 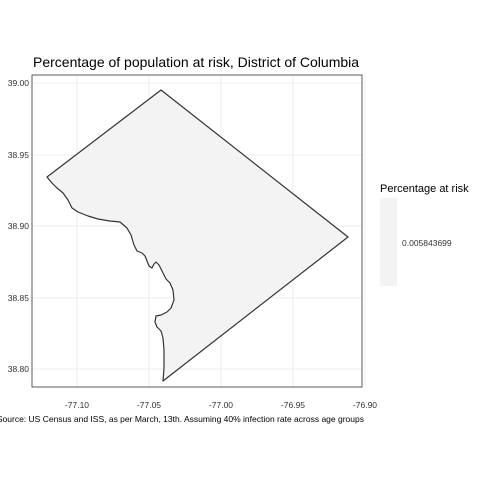 I want to click on x-tick-label: -77.05, so click(x=149, y=405).